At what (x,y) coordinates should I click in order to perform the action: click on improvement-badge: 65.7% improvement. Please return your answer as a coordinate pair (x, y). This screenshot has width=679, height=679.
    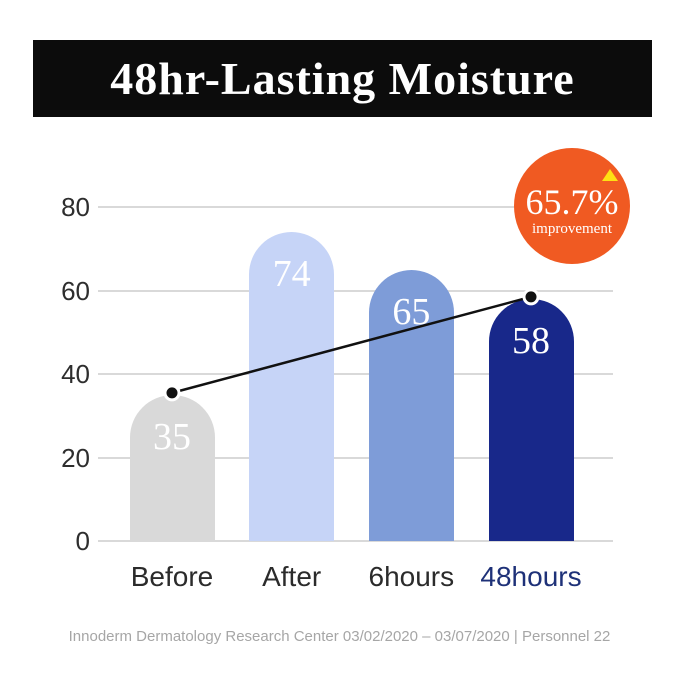
    Looking at the image, I should click on (572, 206).